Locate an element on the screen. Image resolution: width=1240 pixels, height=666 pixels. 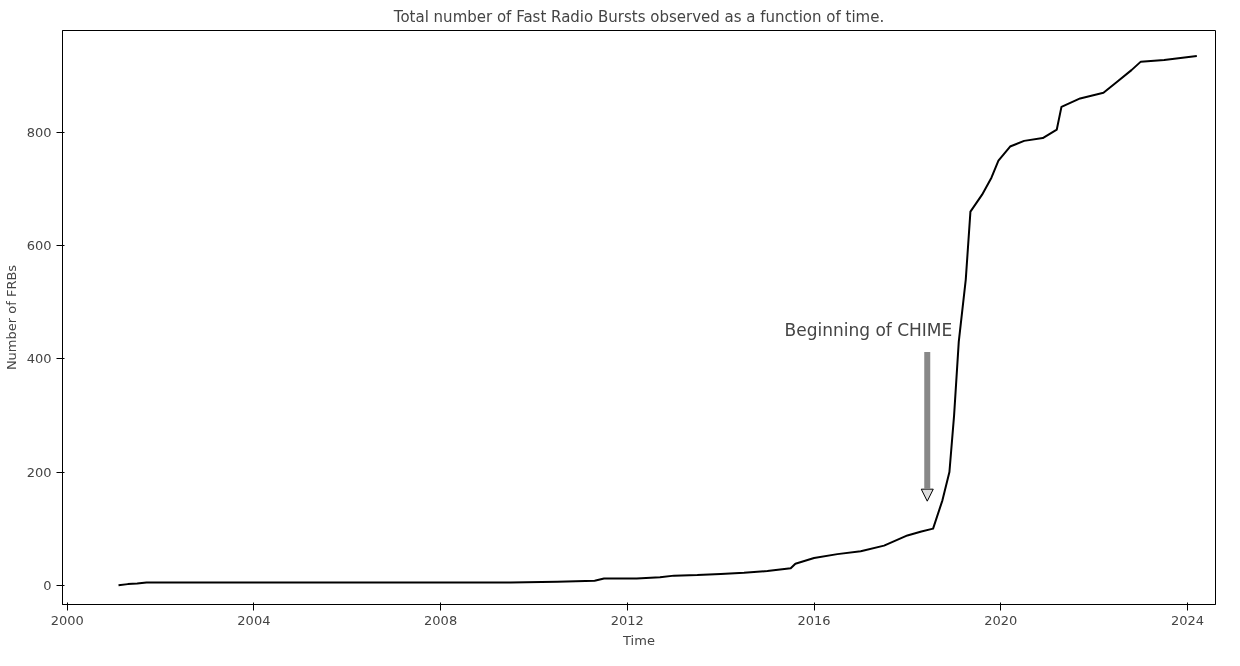
x-axis-title: Time is located at coordinates (638, 640).